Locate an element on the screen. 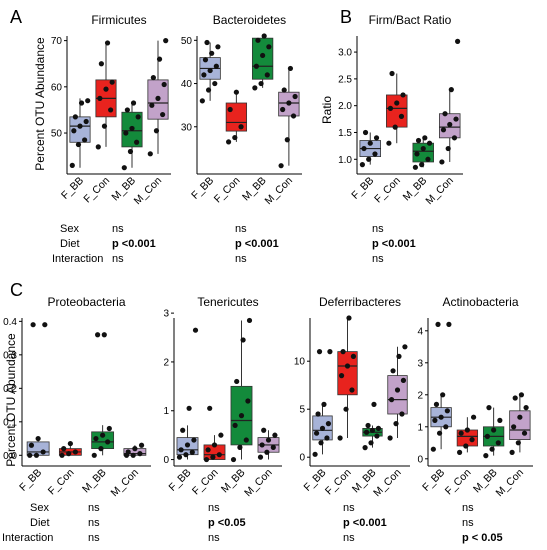  x-tick-label: M_BB is located at coordinates (94, 481).